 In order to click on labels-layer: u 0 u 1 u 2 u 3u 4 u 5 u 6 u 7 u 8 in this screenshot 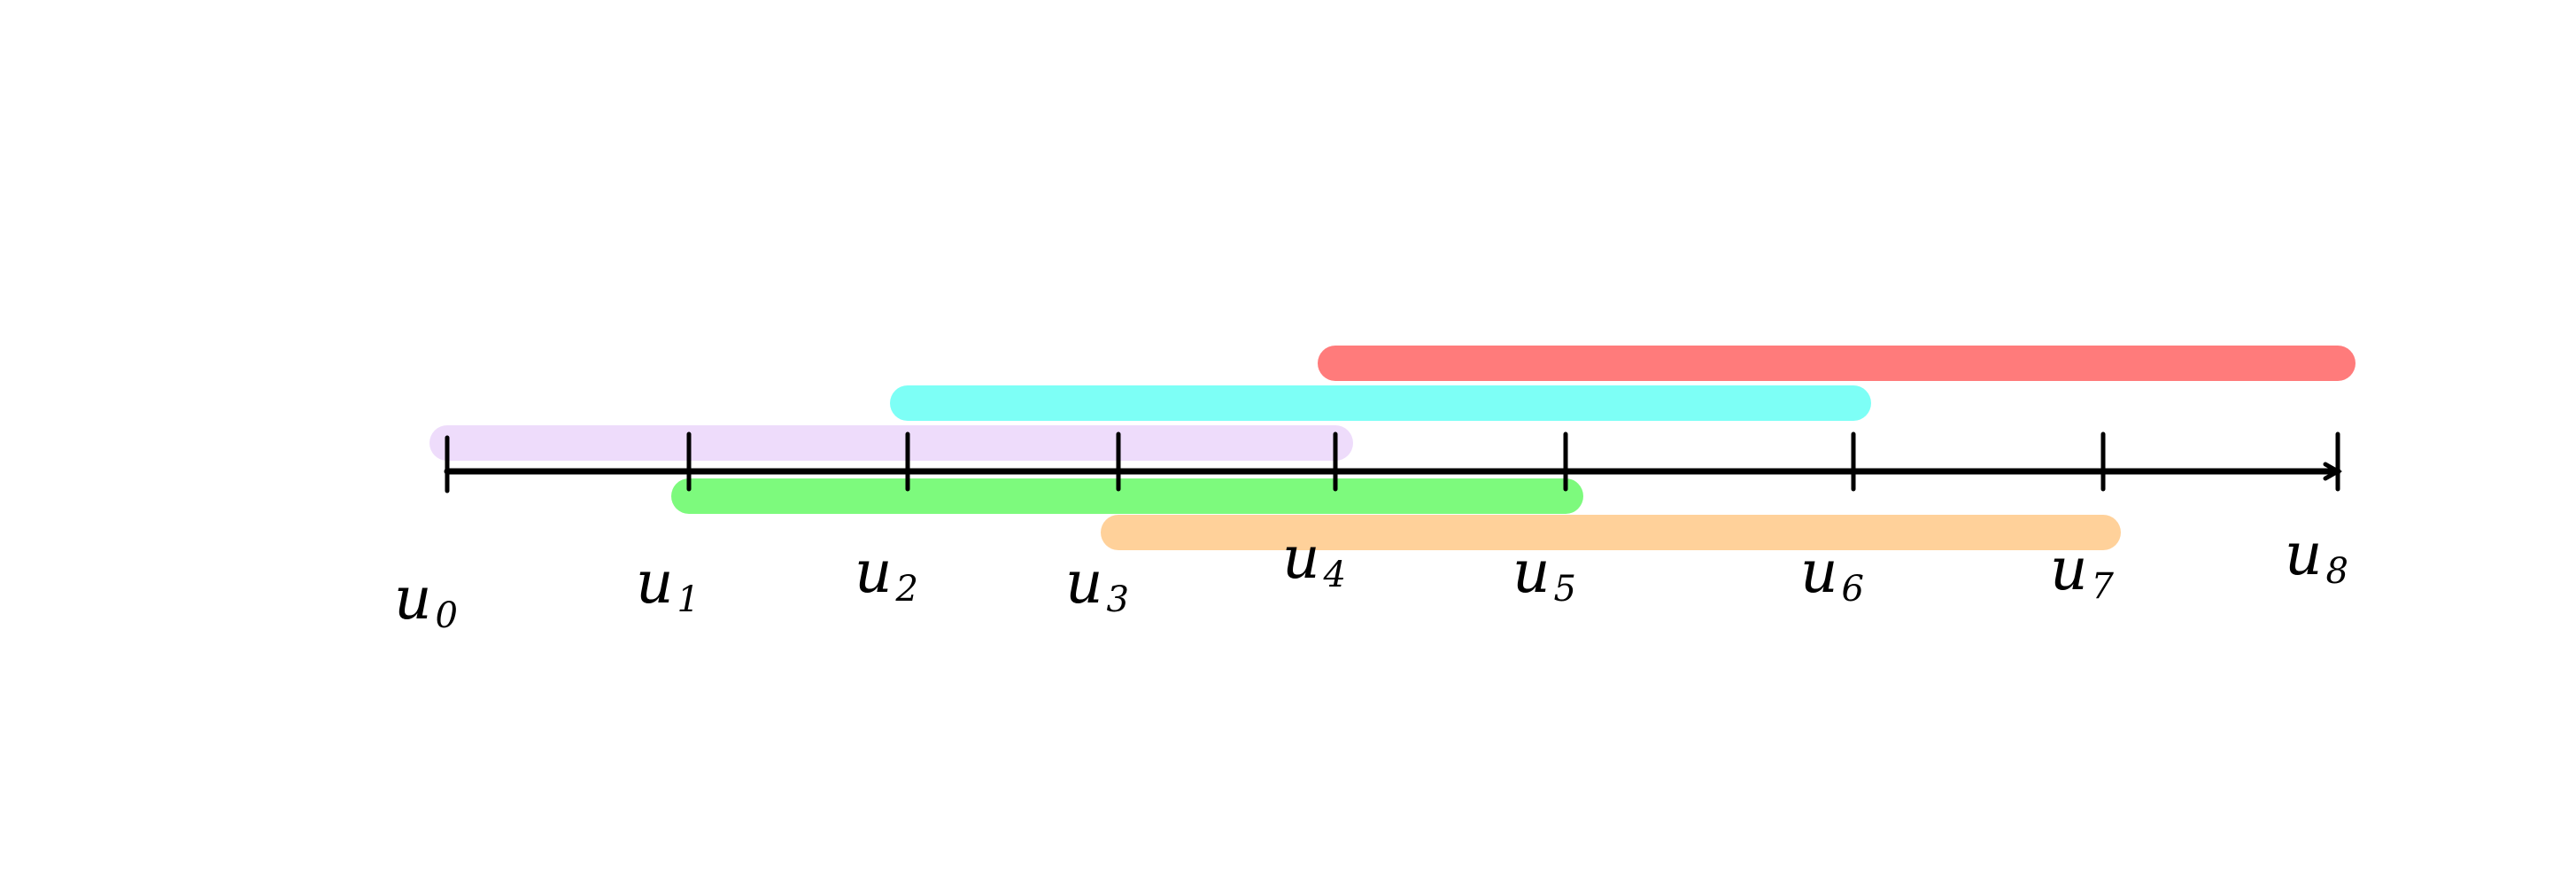, I will do `click(1371, 578)`.